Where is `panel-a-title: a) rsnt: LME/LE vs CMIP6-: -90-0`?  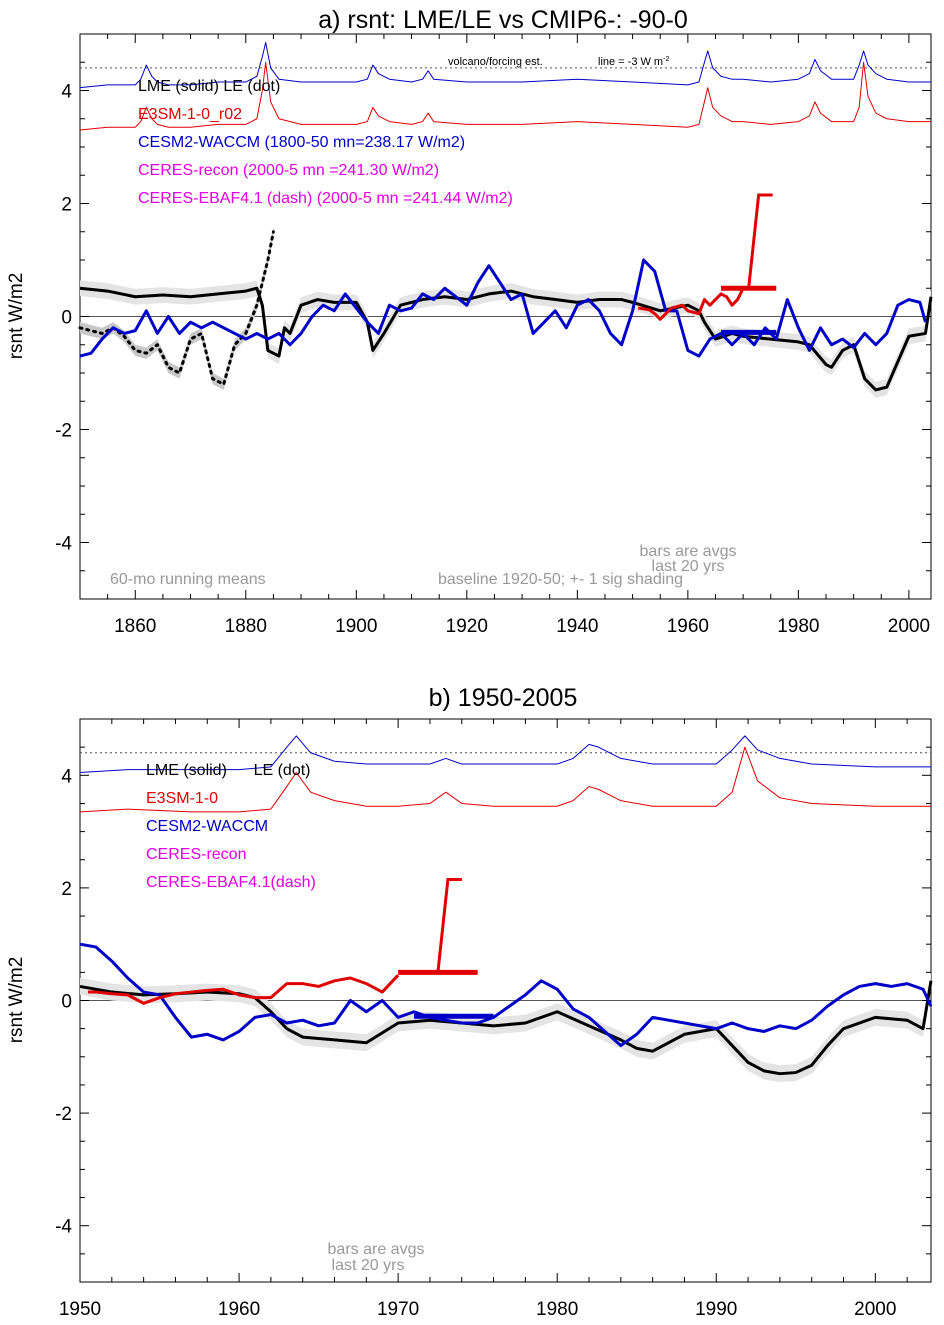 panel-a-title: a) rsnt: LME/LE vs CMIP6-: -90-0 is located at coordinates (503, 20).